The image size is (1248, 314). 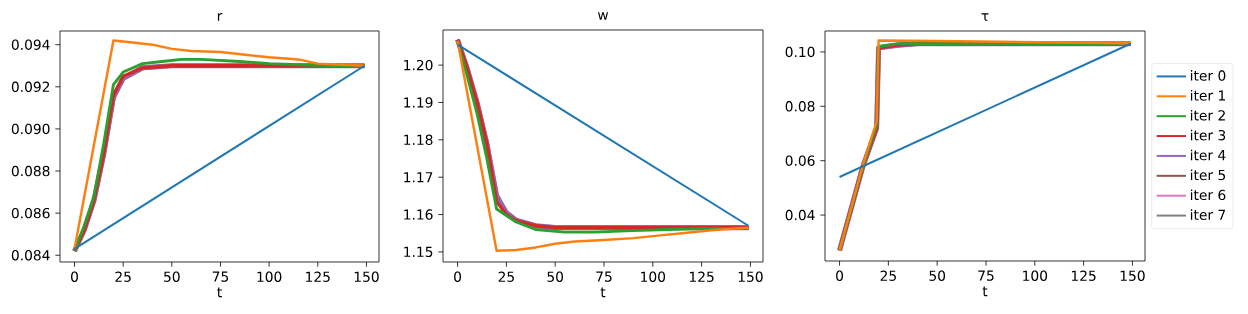 I want to click on y-tick-label: 0.084, so click(x=30, y=255).